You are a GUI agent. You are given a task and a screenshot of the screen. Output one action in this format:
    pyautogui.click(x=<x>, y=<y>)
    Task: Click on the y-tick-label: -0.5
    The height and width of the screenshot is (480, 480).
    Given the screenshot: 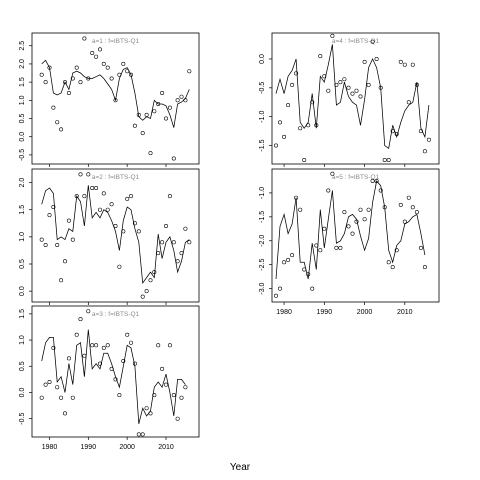 What is the action you would take?
    pyautogui.click(x=22, y=155)
    